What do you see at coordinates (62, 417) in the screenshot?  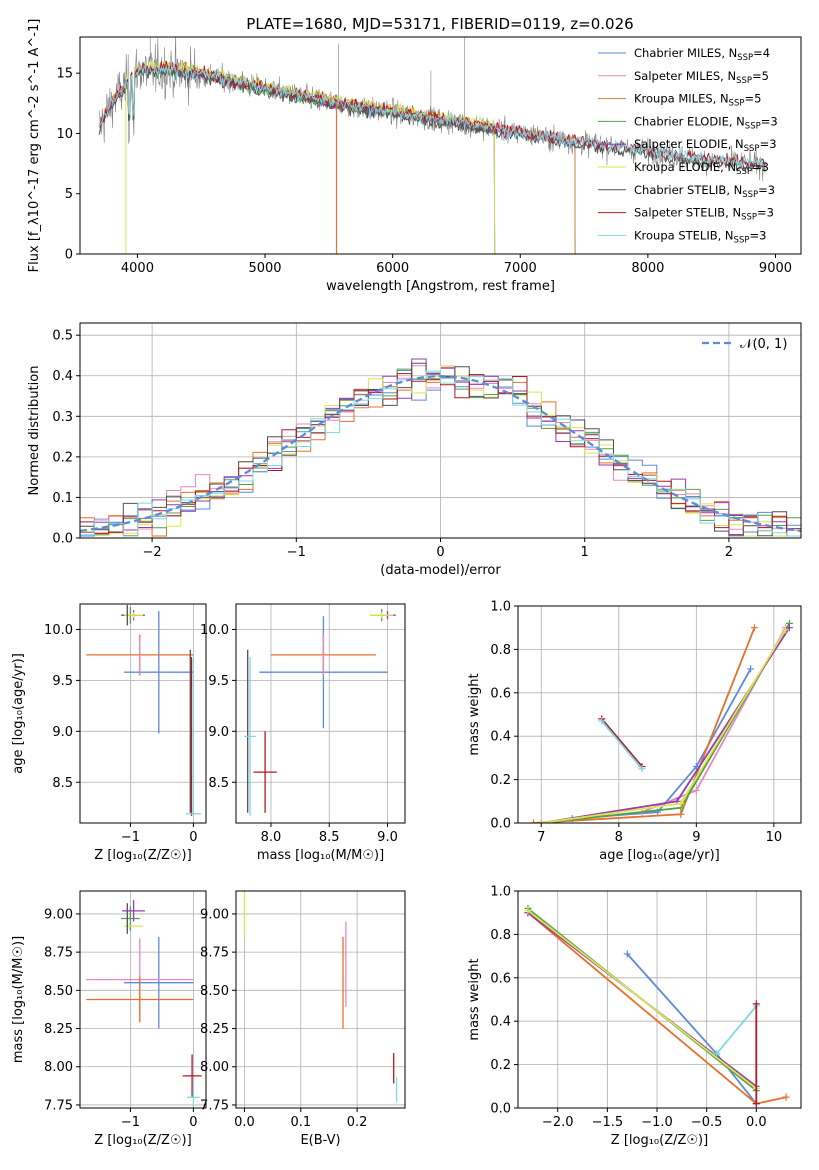 I see `residuals-ytick-label: 0.3` at bounding box center [62, 417].